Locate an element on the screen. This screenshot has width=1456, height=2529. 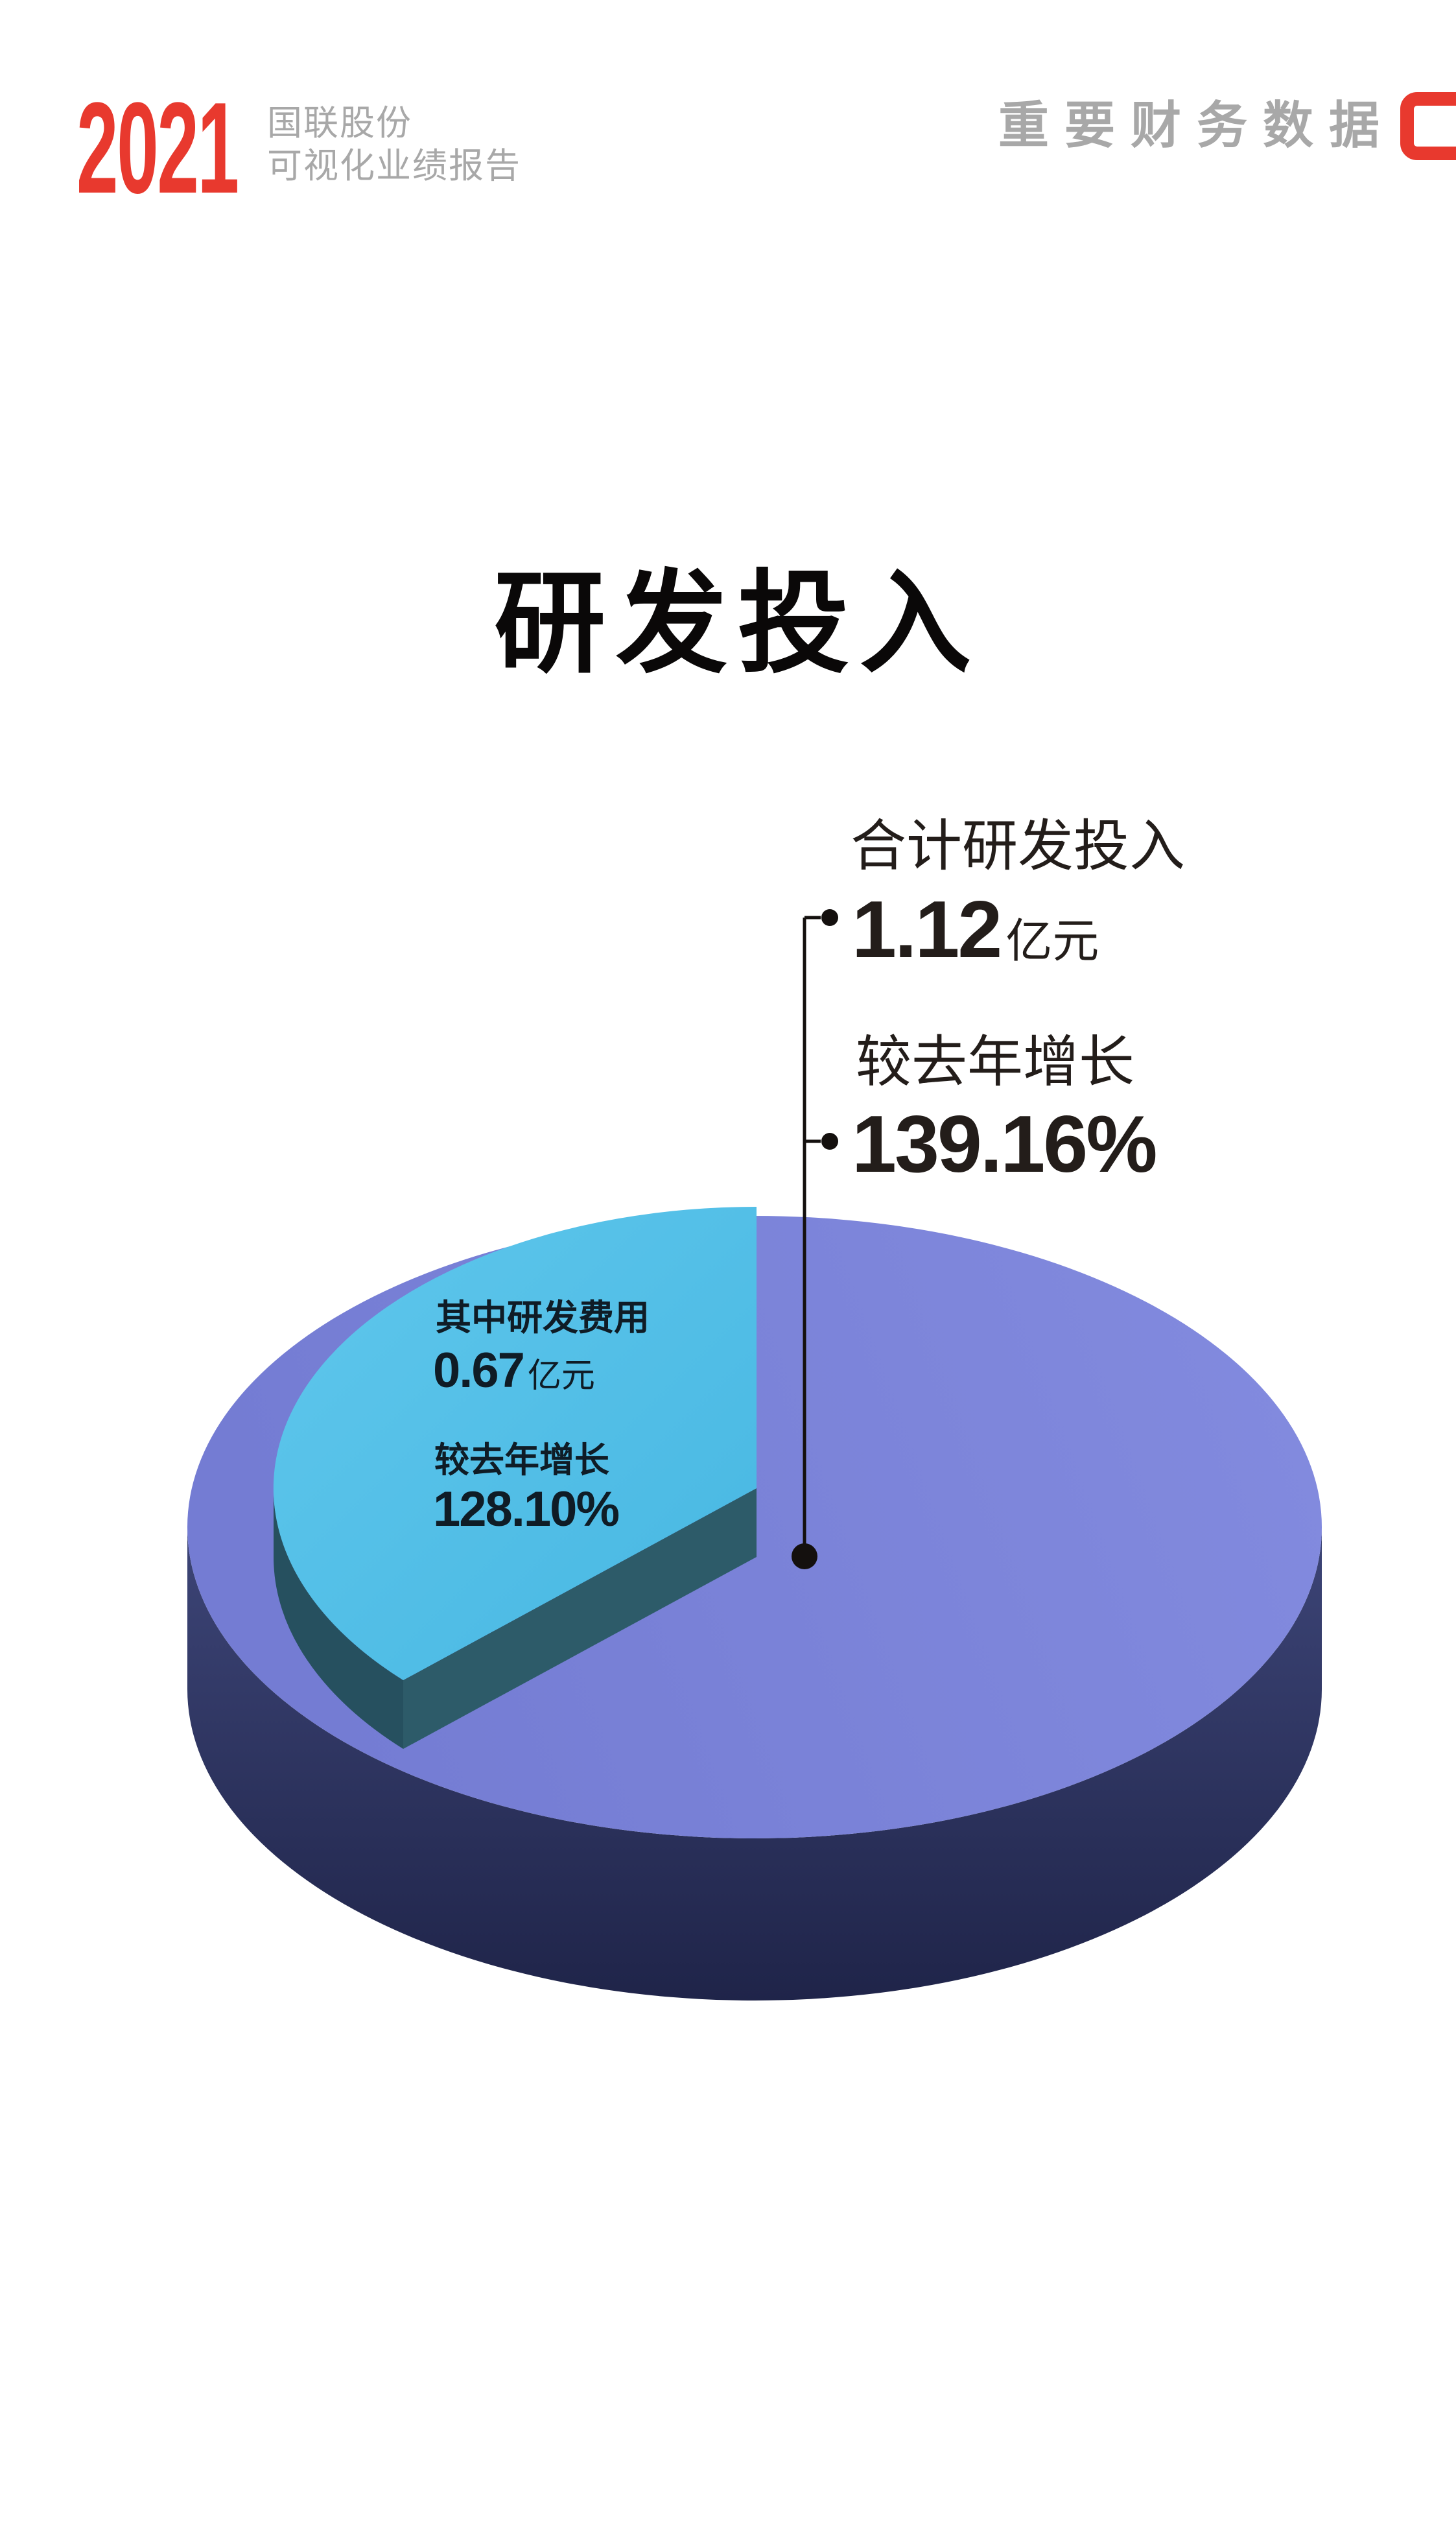
expense-growth-label: 较去年增长 is located at coordinates (522, 1460).